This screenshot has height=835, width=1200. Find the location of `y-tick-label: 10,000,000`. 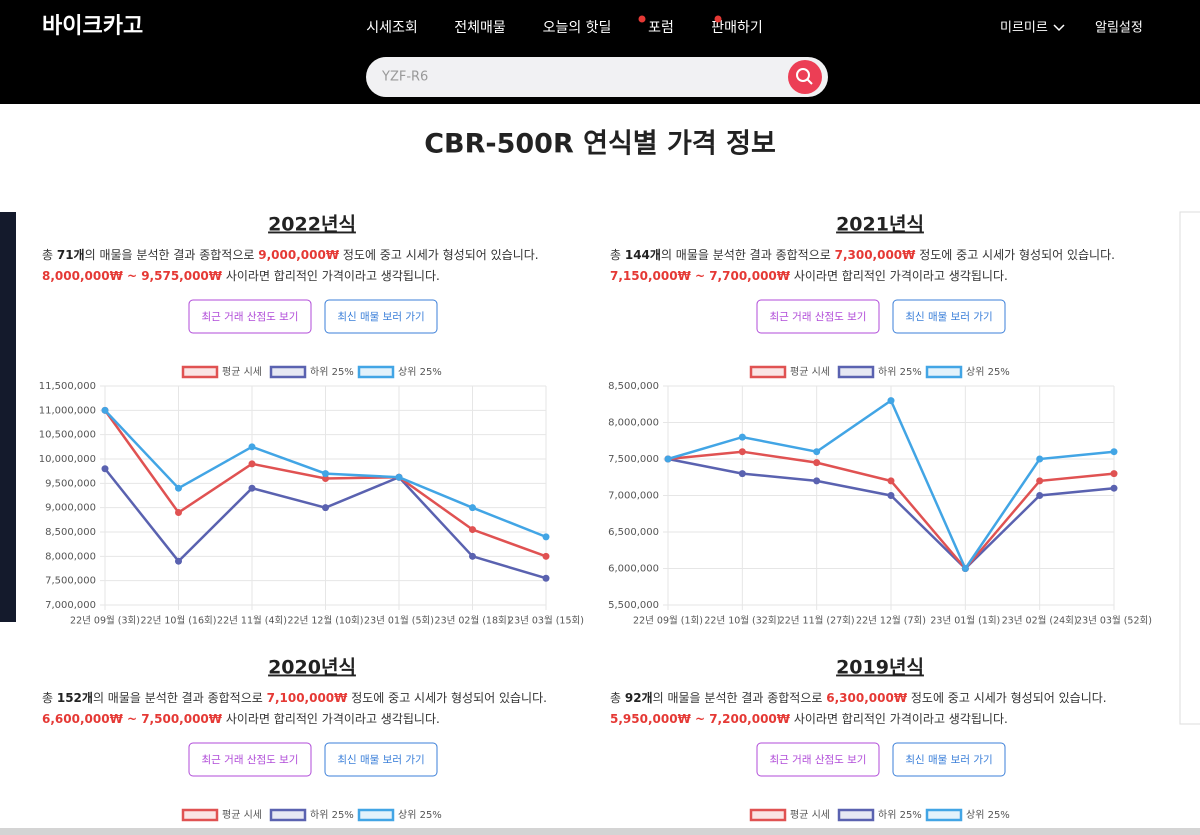

y-tick-label: 10,000,000 is located at coordinates (67, 459).